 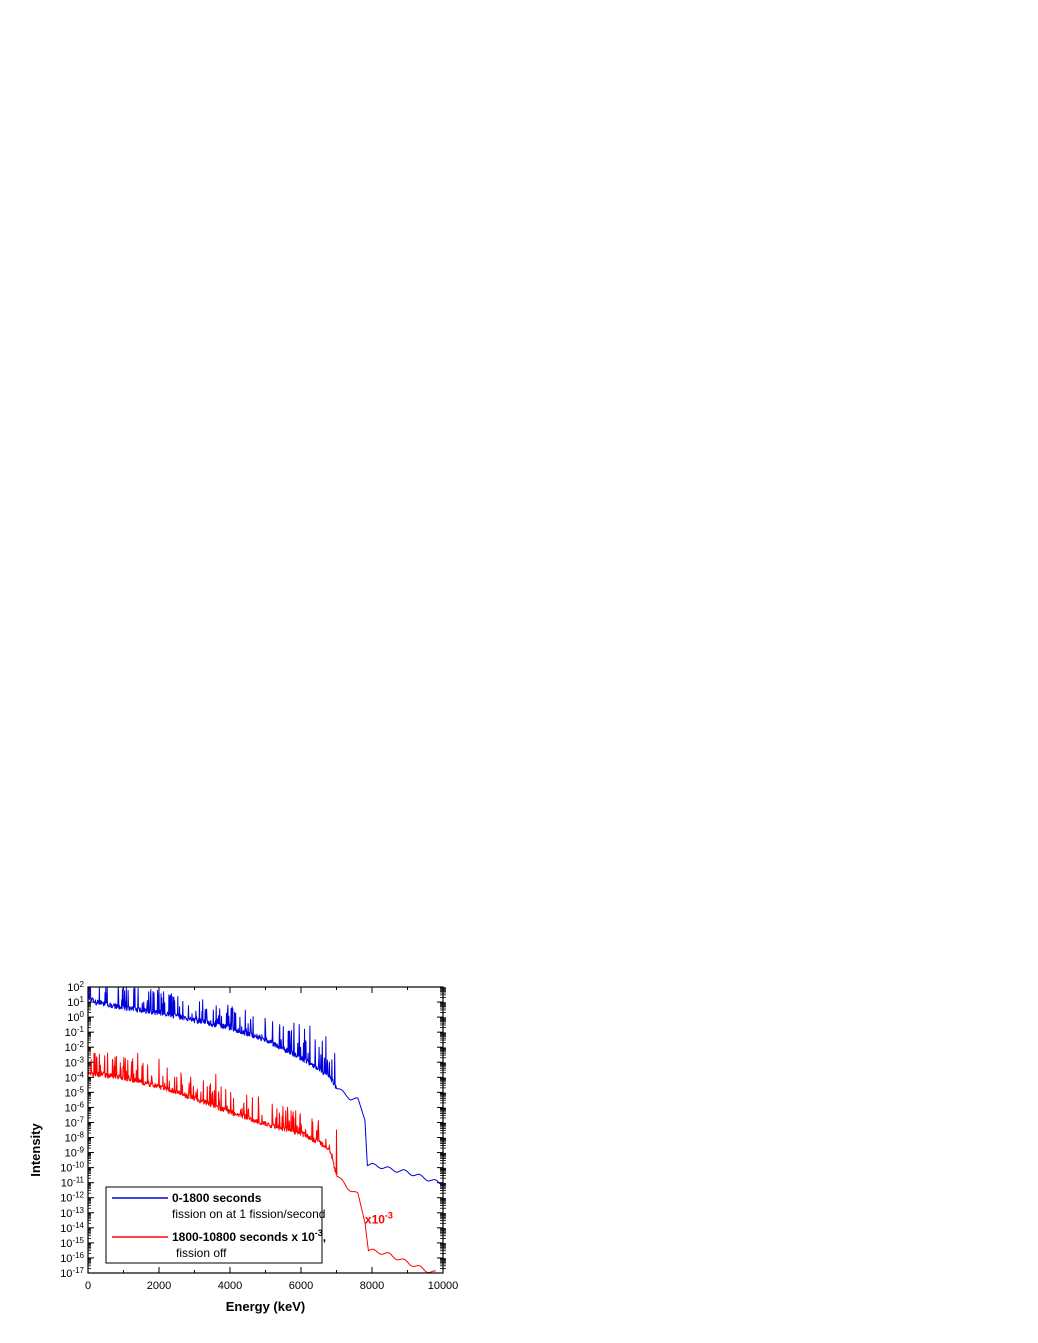 I want to click on y-tick-label: 10⁻¹⁷, so click(x=72, y=1273).